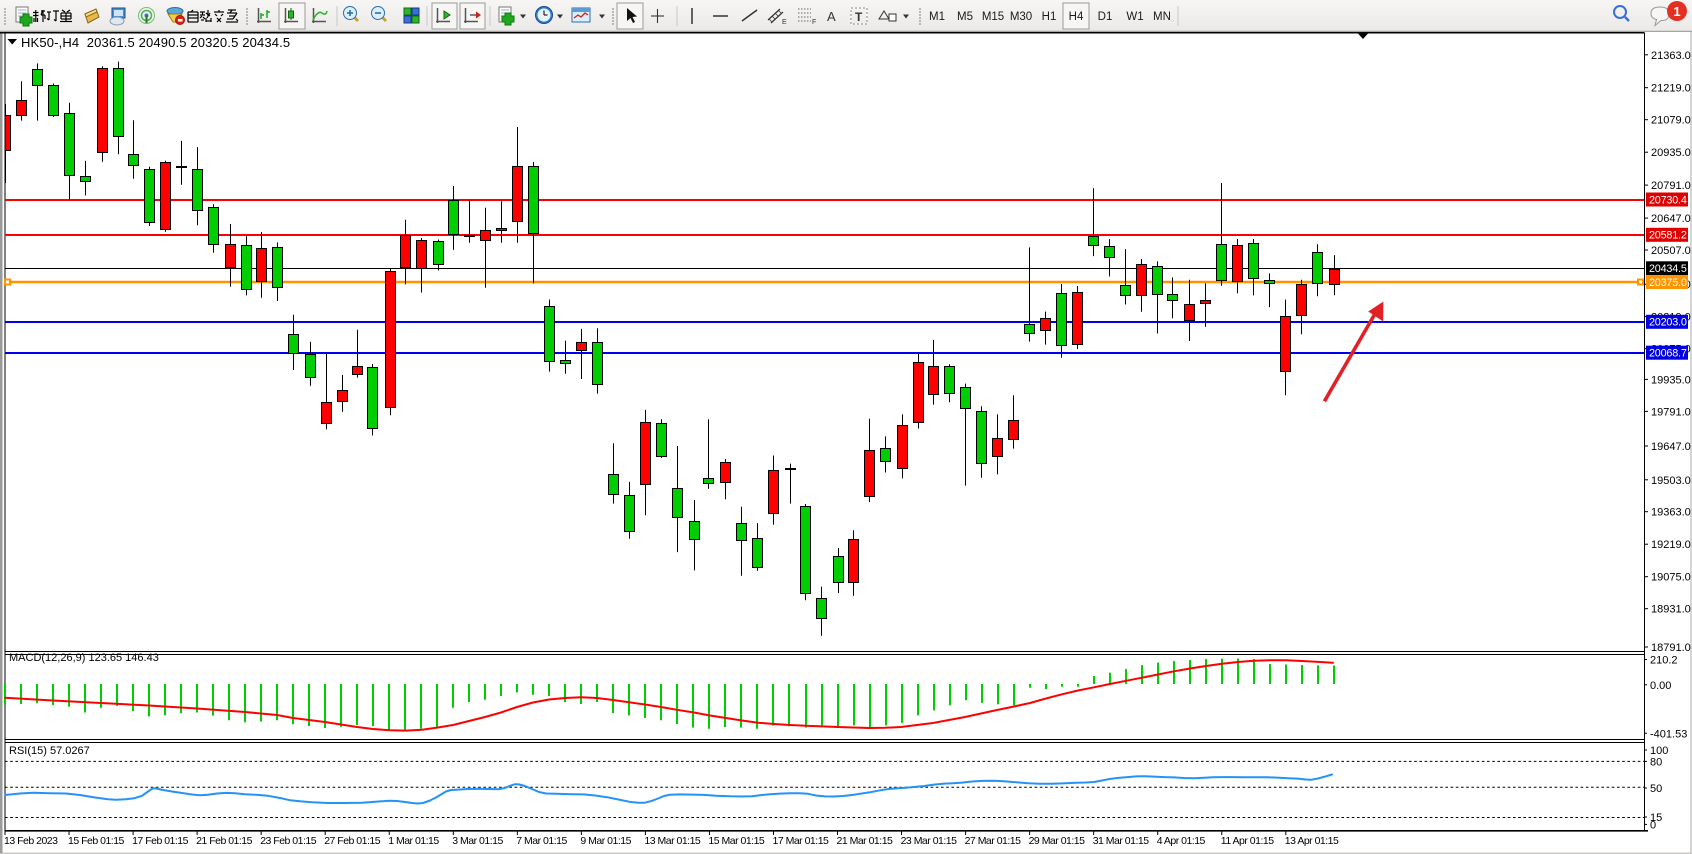  Describe the element at coordinates (937, 17) in the screenshot. I see `svg-text: M1` at that location.